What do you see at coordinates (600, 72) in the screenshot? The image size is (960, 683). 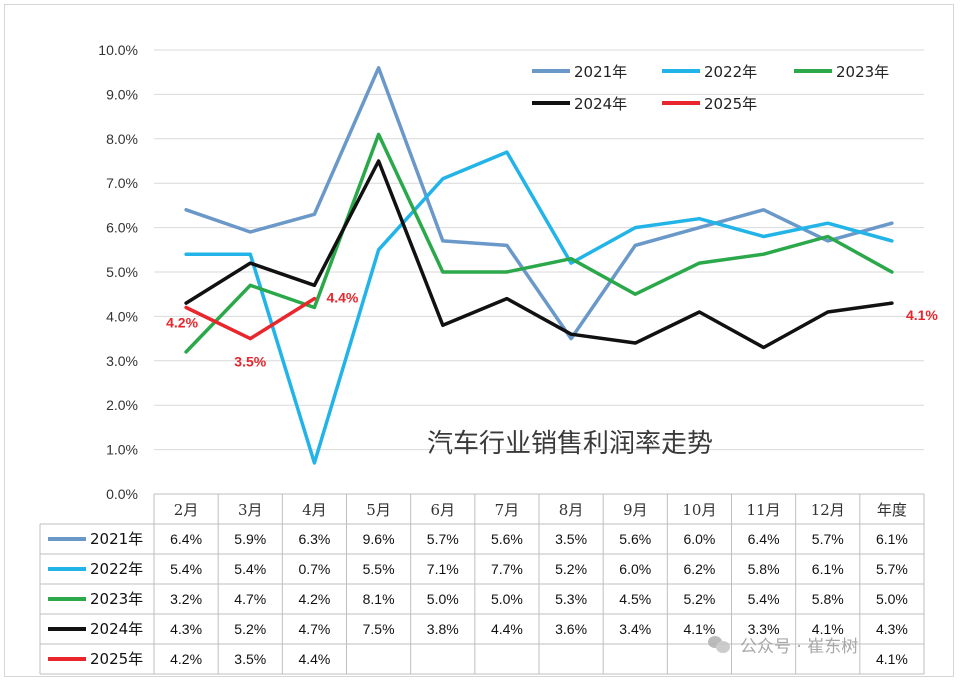 I see `legend-label: 2021年` at bounding box center [600, 72].